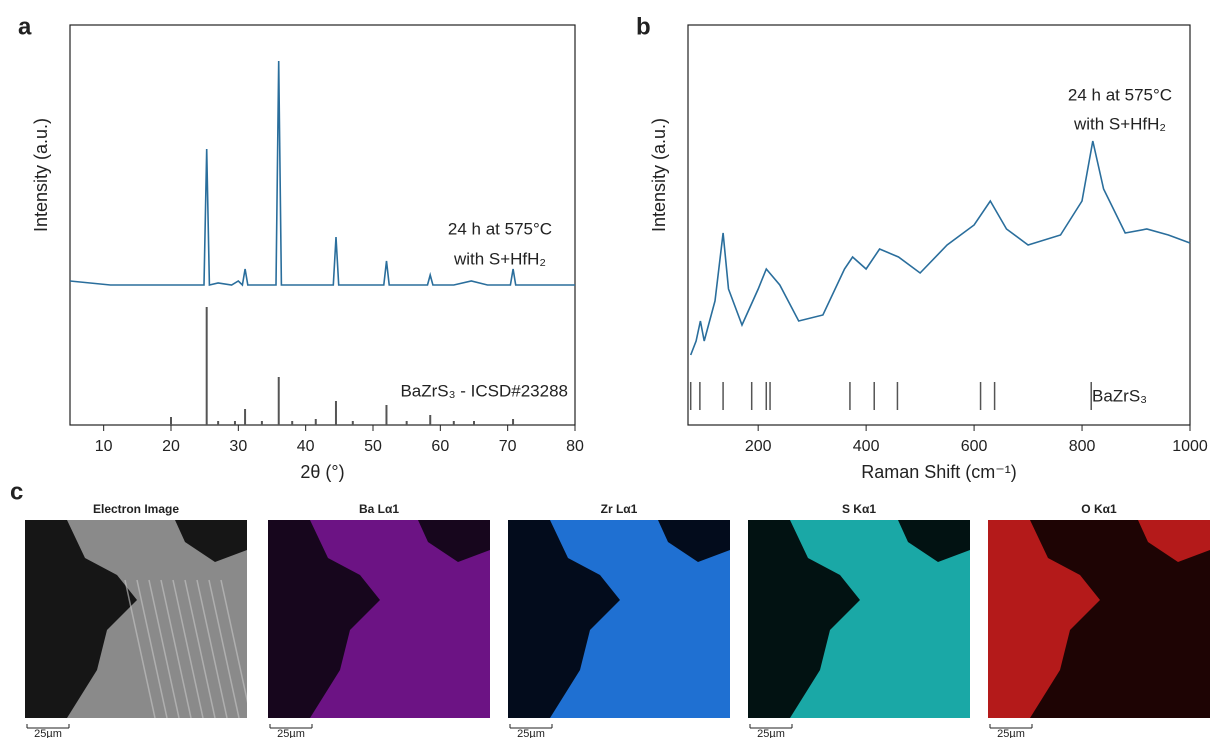 The width and height of the screenshot is (1210, 743). I want to click on x-tick-label: 400, so click(866, 446).